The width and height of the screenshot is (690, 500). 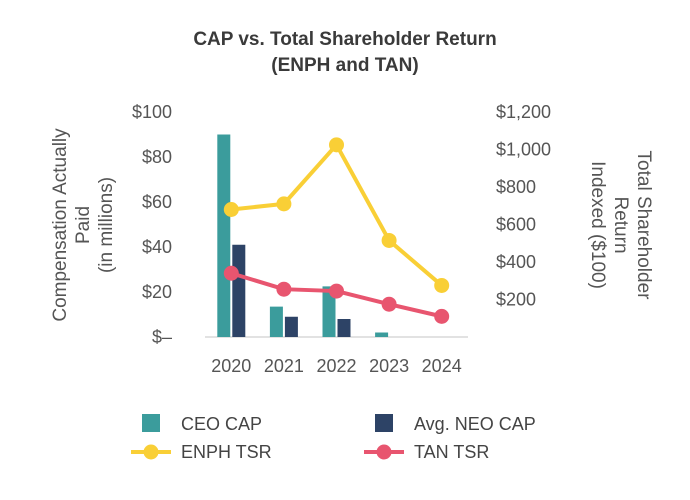 What do you see at coordinates (516, 262) in the screenshot?
I see `right-tick-label: $400` at bounding box center [516, 262].